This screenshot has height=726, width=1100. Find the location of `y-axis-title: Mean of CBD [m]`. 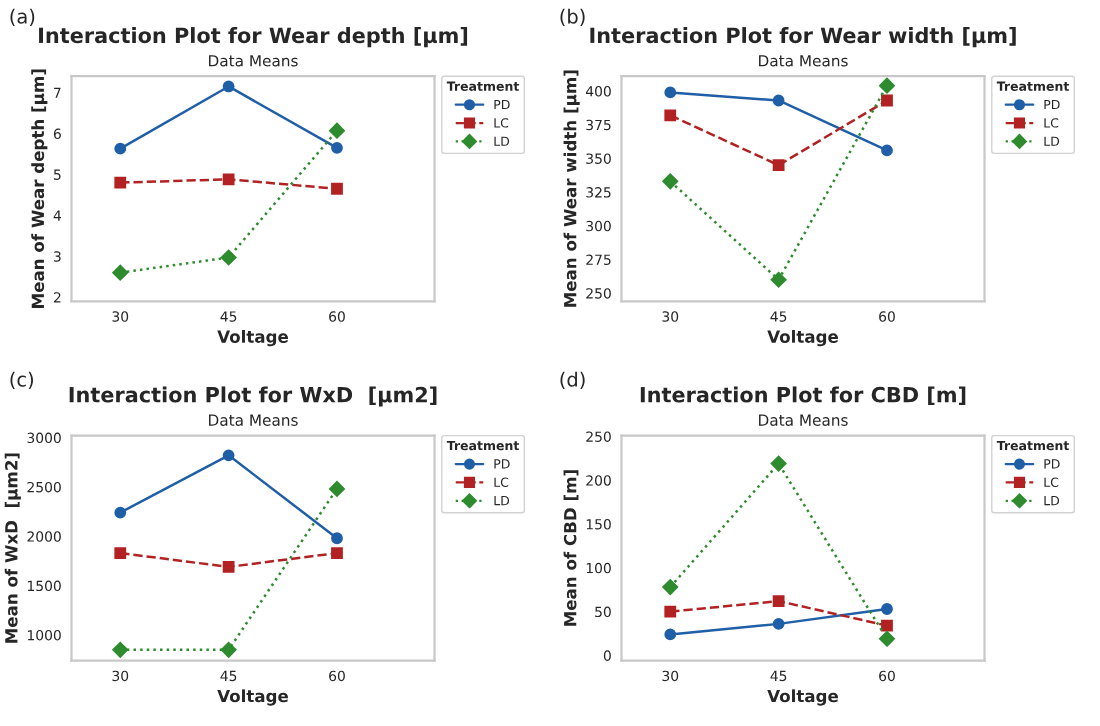

y-axis-title: Mean of CBD [m] is located at coordinates (571, 548).